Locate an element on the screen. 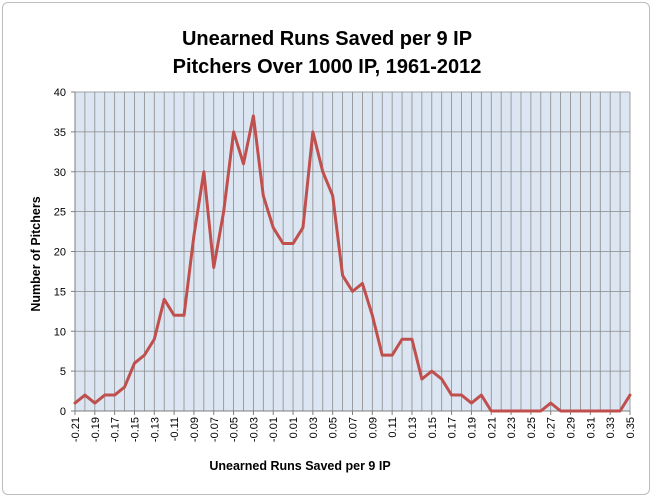  x-tick-label: 0.05 is located at coordinates (334, 427).